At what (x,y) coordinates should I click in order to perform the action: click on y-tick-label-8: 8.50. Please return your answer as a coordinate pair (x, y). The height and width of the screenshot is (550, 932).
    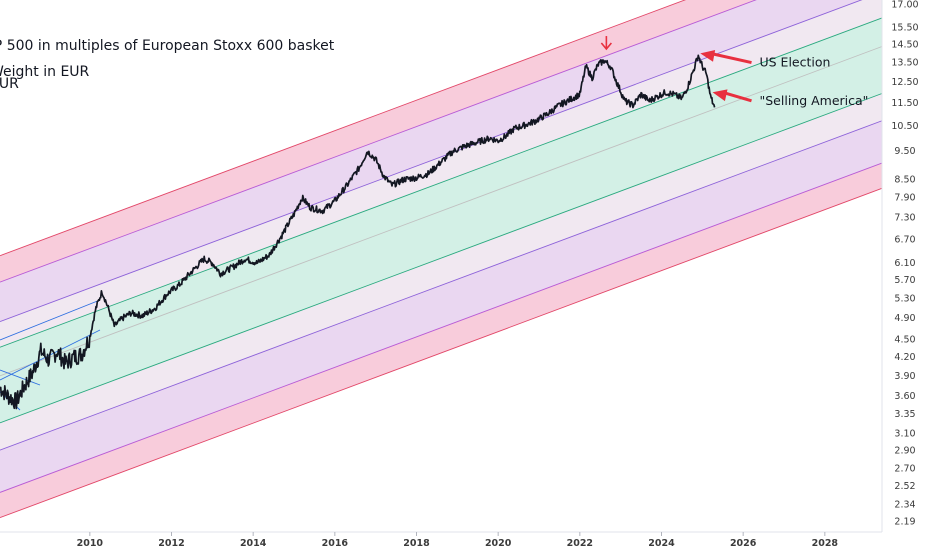
    Looking at the image, I should click on (904, 179).